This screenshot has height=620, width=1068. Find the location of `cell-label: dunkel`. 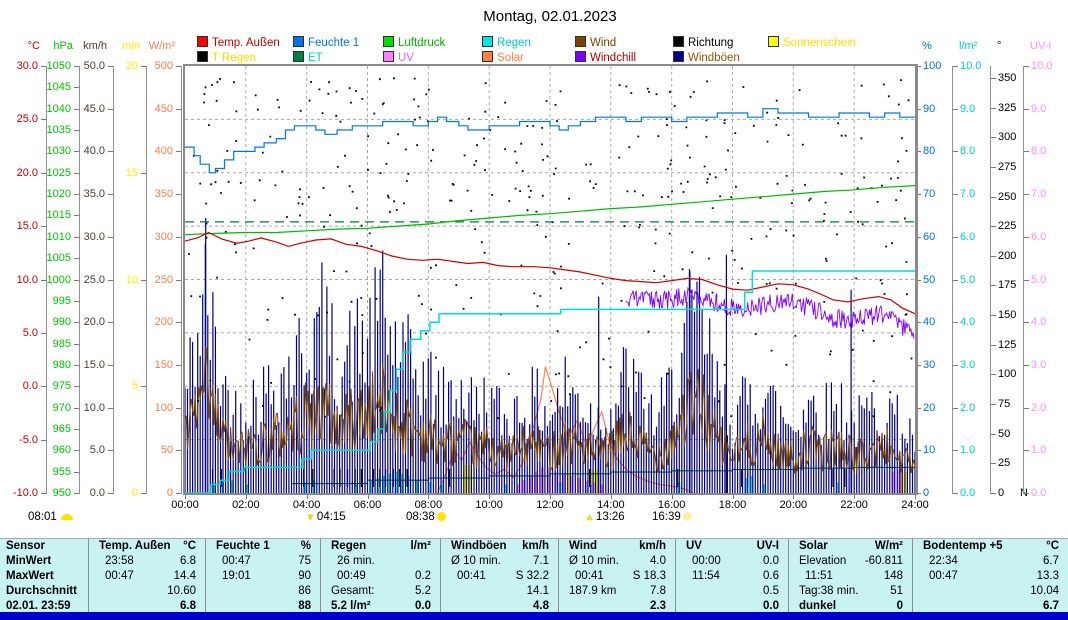

cell-label: dunkel is located at coordinates (818, 605).